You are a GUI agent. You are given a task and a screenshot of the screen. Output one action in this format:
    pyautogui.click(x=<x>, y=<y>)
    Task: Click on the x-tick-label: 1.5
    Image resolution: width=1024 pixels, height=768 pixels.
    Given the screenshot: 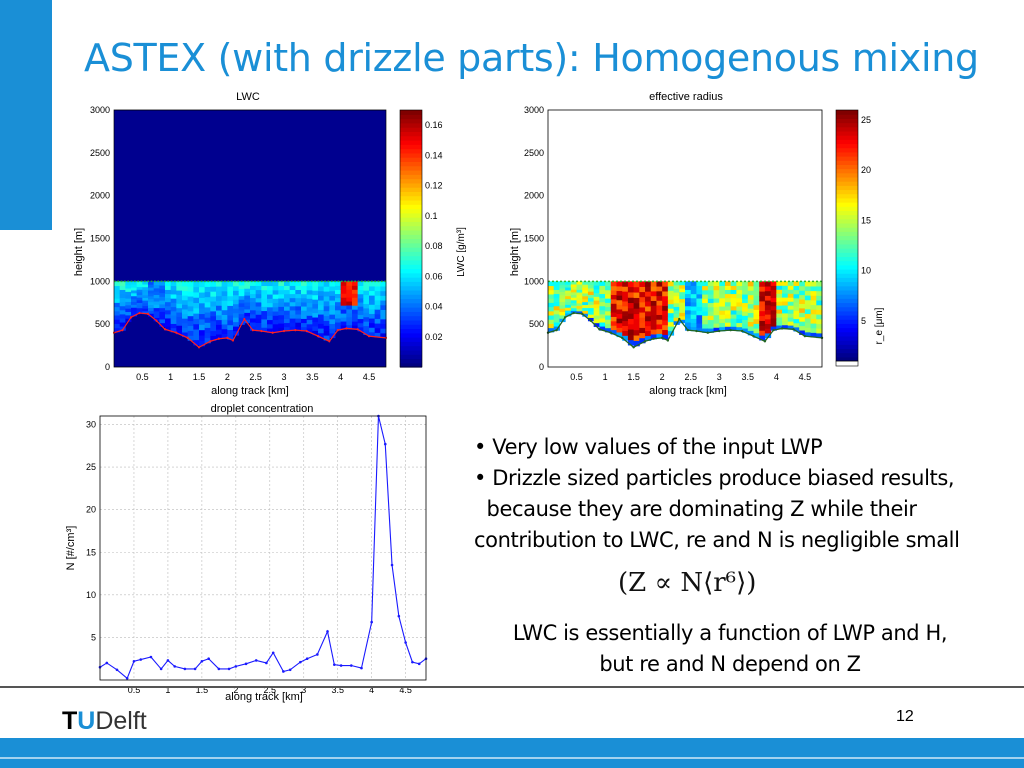 What is the action you would take?
    pyautogui.click(x=202, y=690)
    